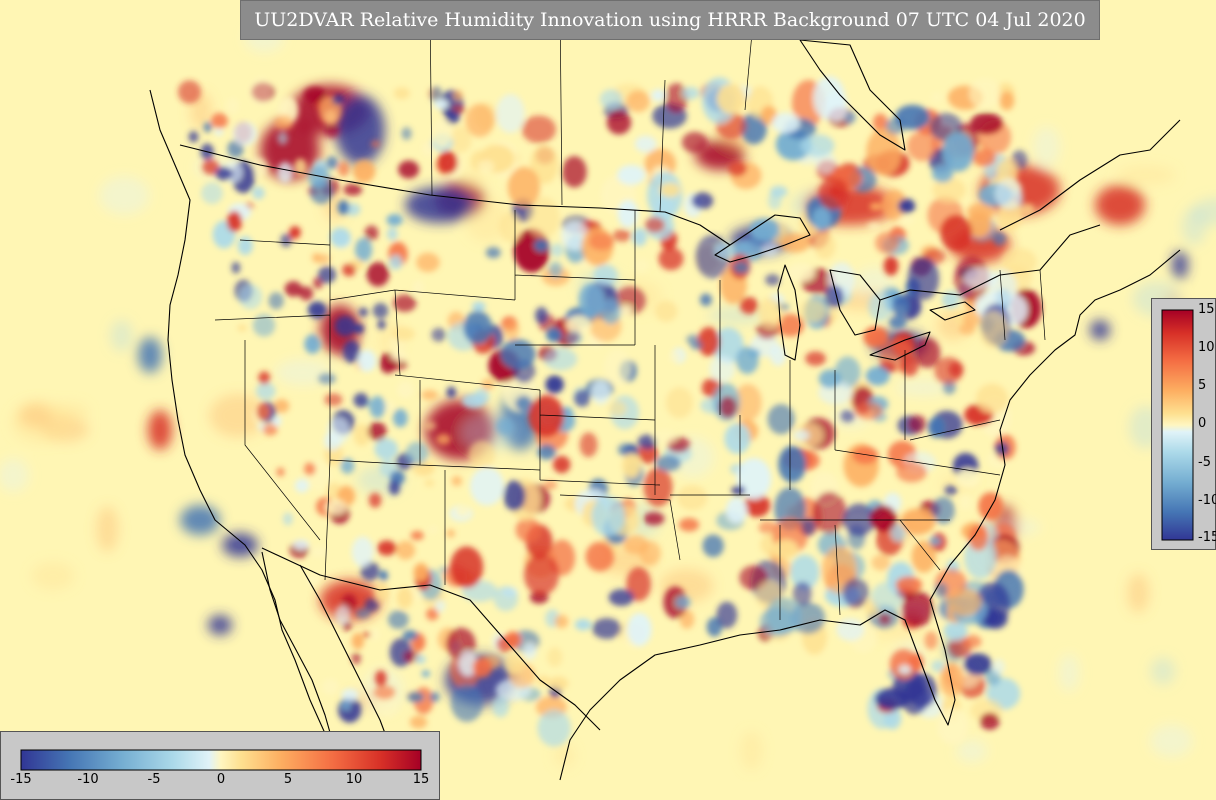 The width and height of the screenshot is (1216, 800). Describe the element at coordinates (421, 779) in the screenshot. I see `colorbar-horizontal-tick: 15` at that location.